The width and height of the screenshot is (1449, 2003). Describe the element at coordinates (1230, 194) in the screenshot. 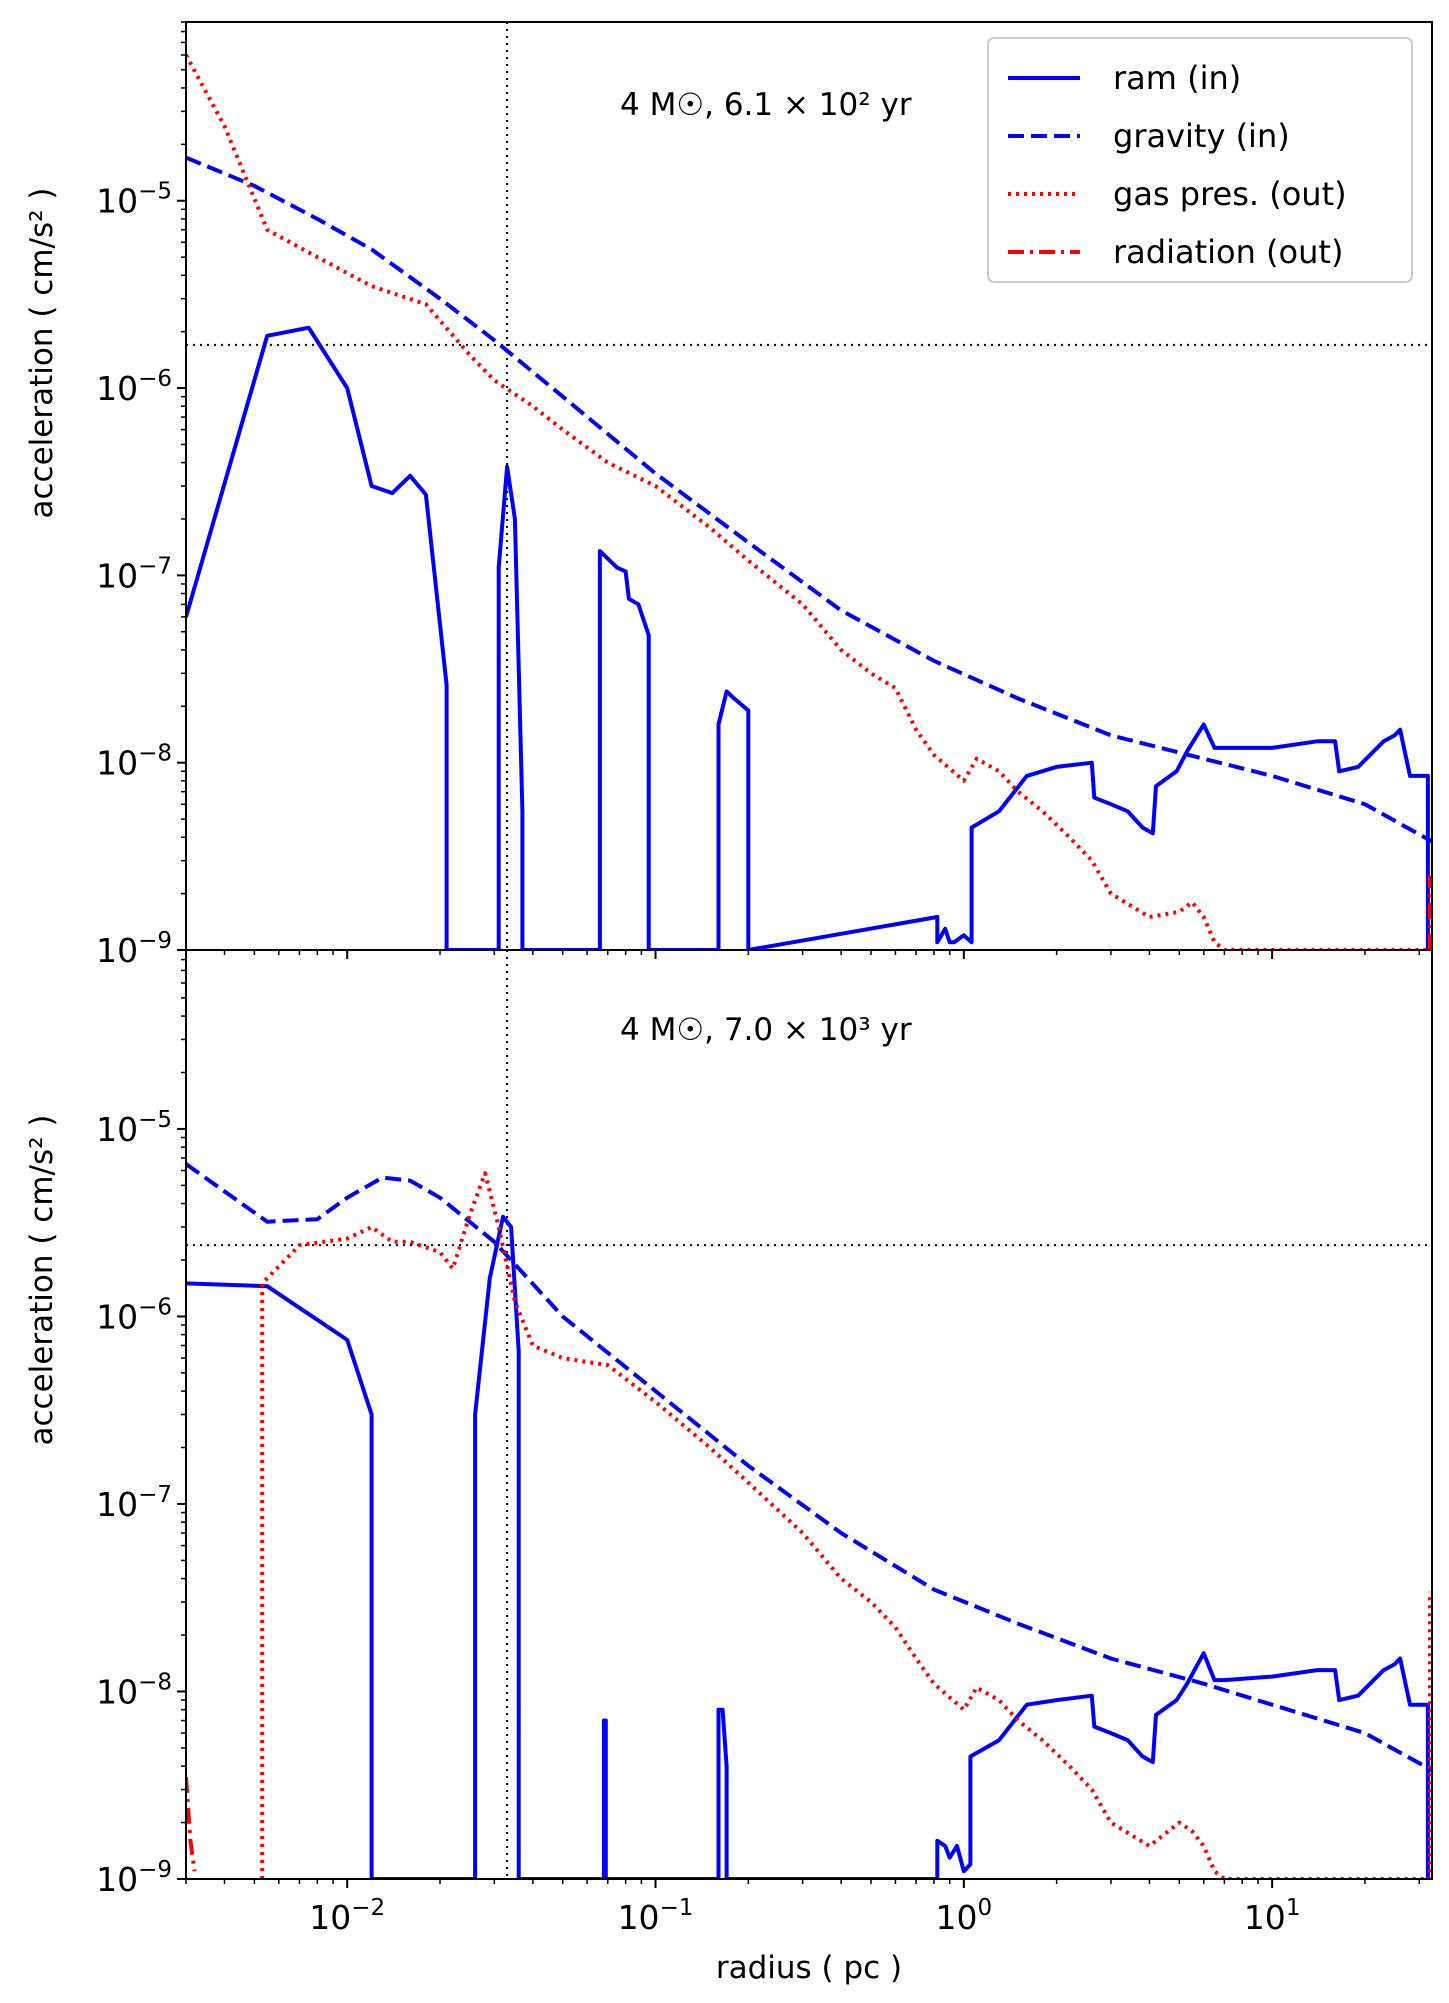

I see `legend-label-gas-pres-out: gas pres. (out)` at that location.